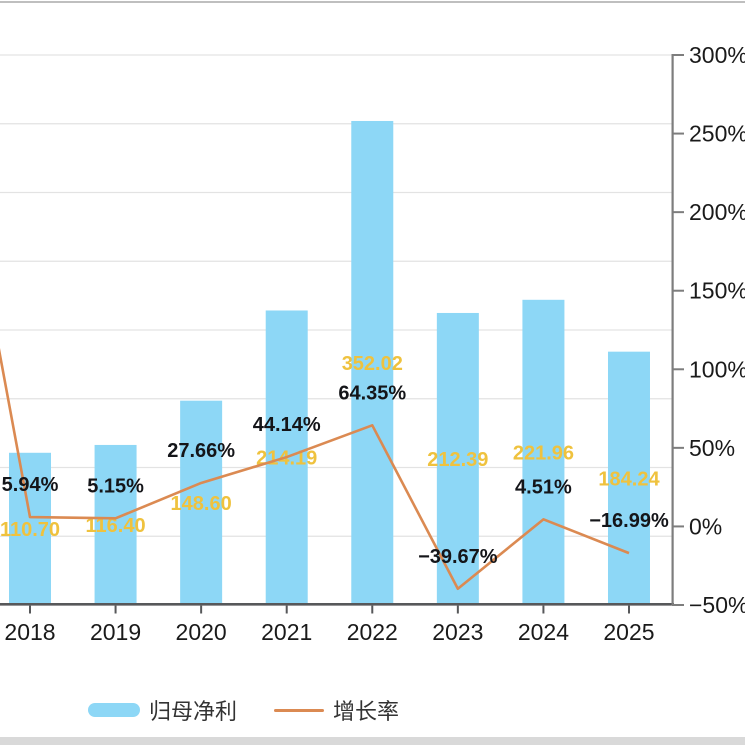 The height and width of the screenshot is (745, 745). I want to click on legend-item-growth-rate: 增长率, so click(336, 710).